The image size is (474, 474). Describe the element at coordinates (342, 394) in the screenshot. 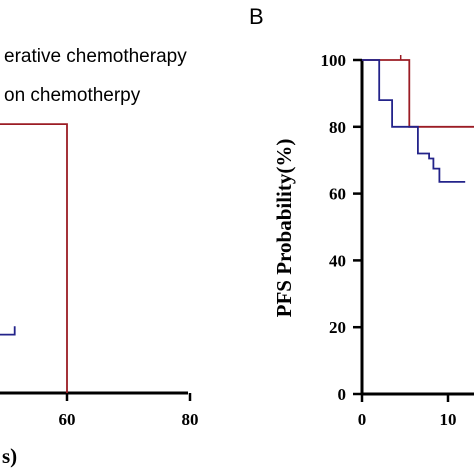

I see `panel-b-y-tick-label: 0` at that location.